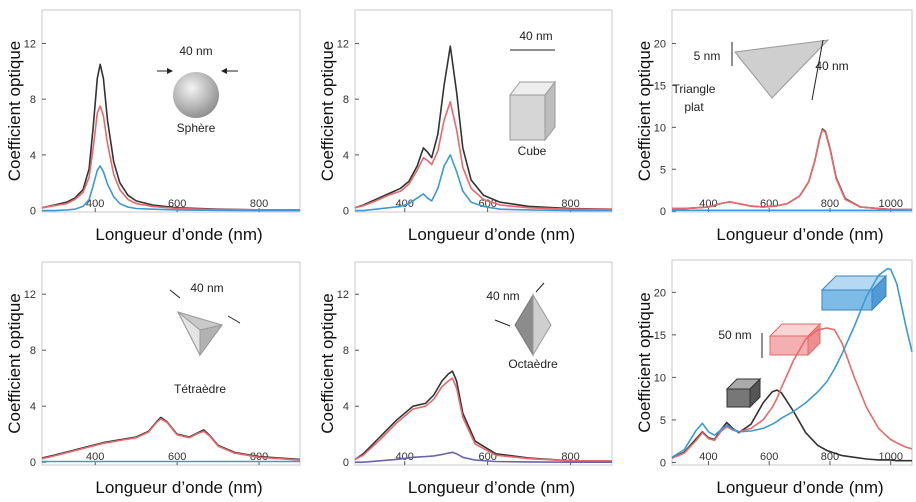  Describe the element at coordinates (694, 89) in the screenshot. I see `annotation: Triangle` at that location.